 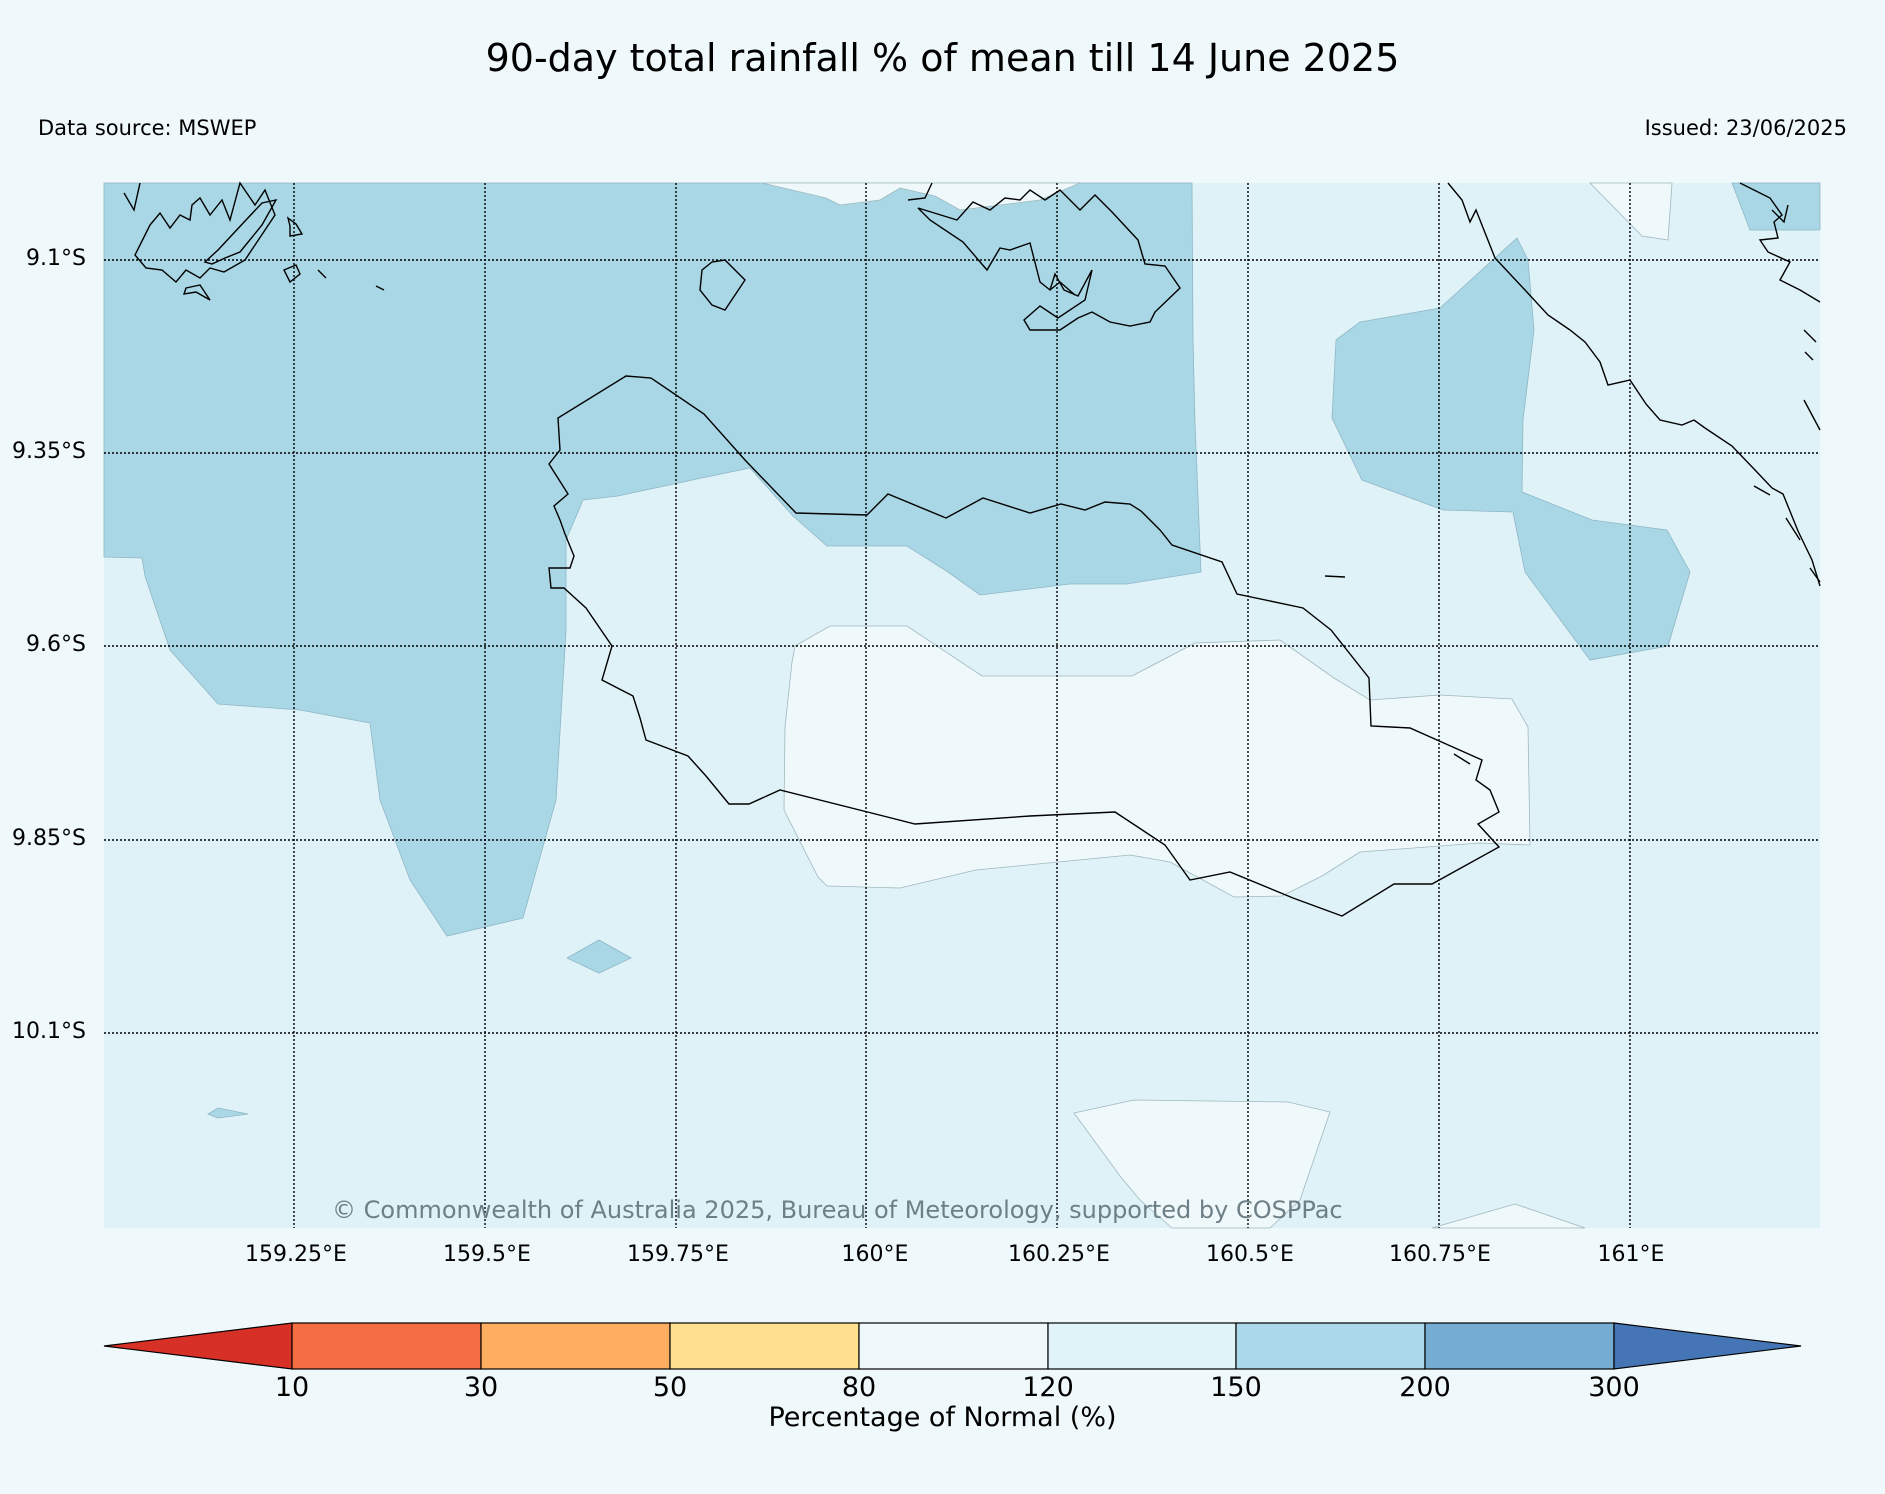 I want to click on coast-small-island-savo, so click(x=722, y=285).